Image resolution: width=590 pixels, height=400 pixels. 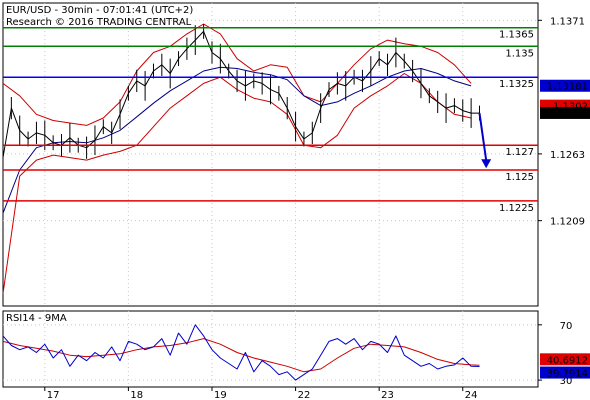 What do you see at coordinates (471, 395) in the screenshot?
I see `x-tick-label: 24` at bounding box center [471, 395].